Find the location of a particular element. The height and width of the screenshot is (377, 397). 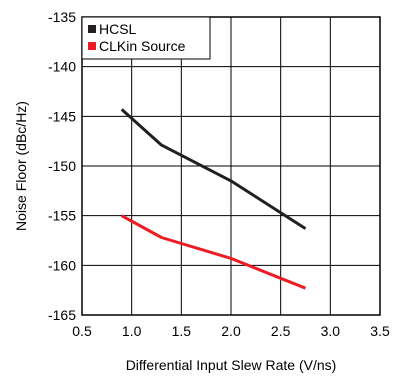

y-tick-label: -140 is located at coordinates (62, 67).